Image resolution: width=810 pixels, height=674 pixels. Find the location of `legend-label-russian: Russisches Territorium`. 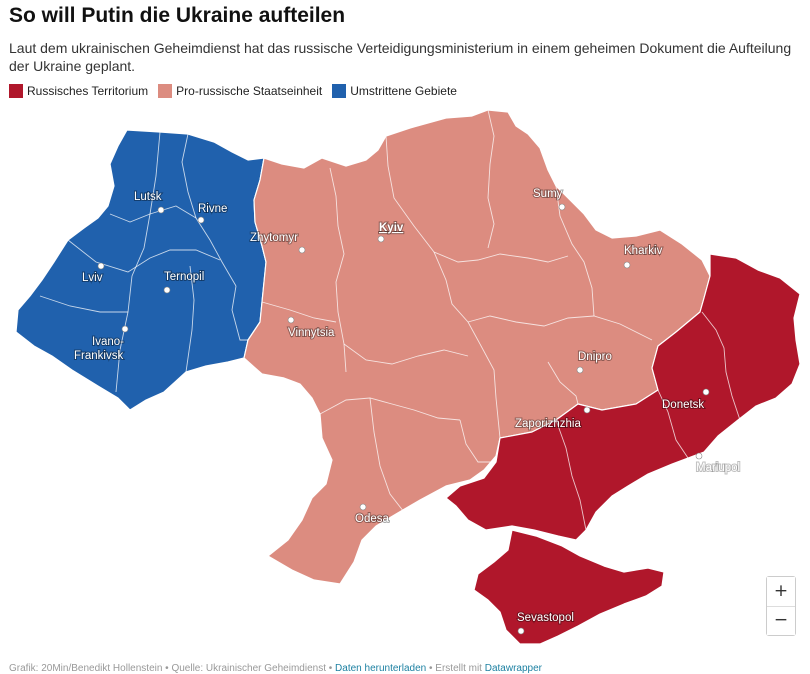

legend-label-russian: Russisches Territorium is located at coordinates (88, 91).